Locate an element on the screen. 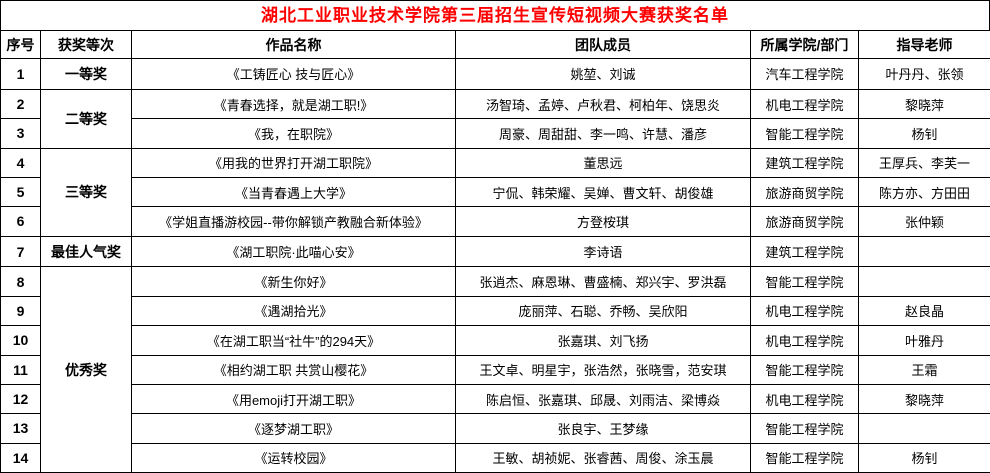 This screenshot has width=990, height=473. advisor-cell: 陈方亦、方田田 is located at coordinates (924, 192).